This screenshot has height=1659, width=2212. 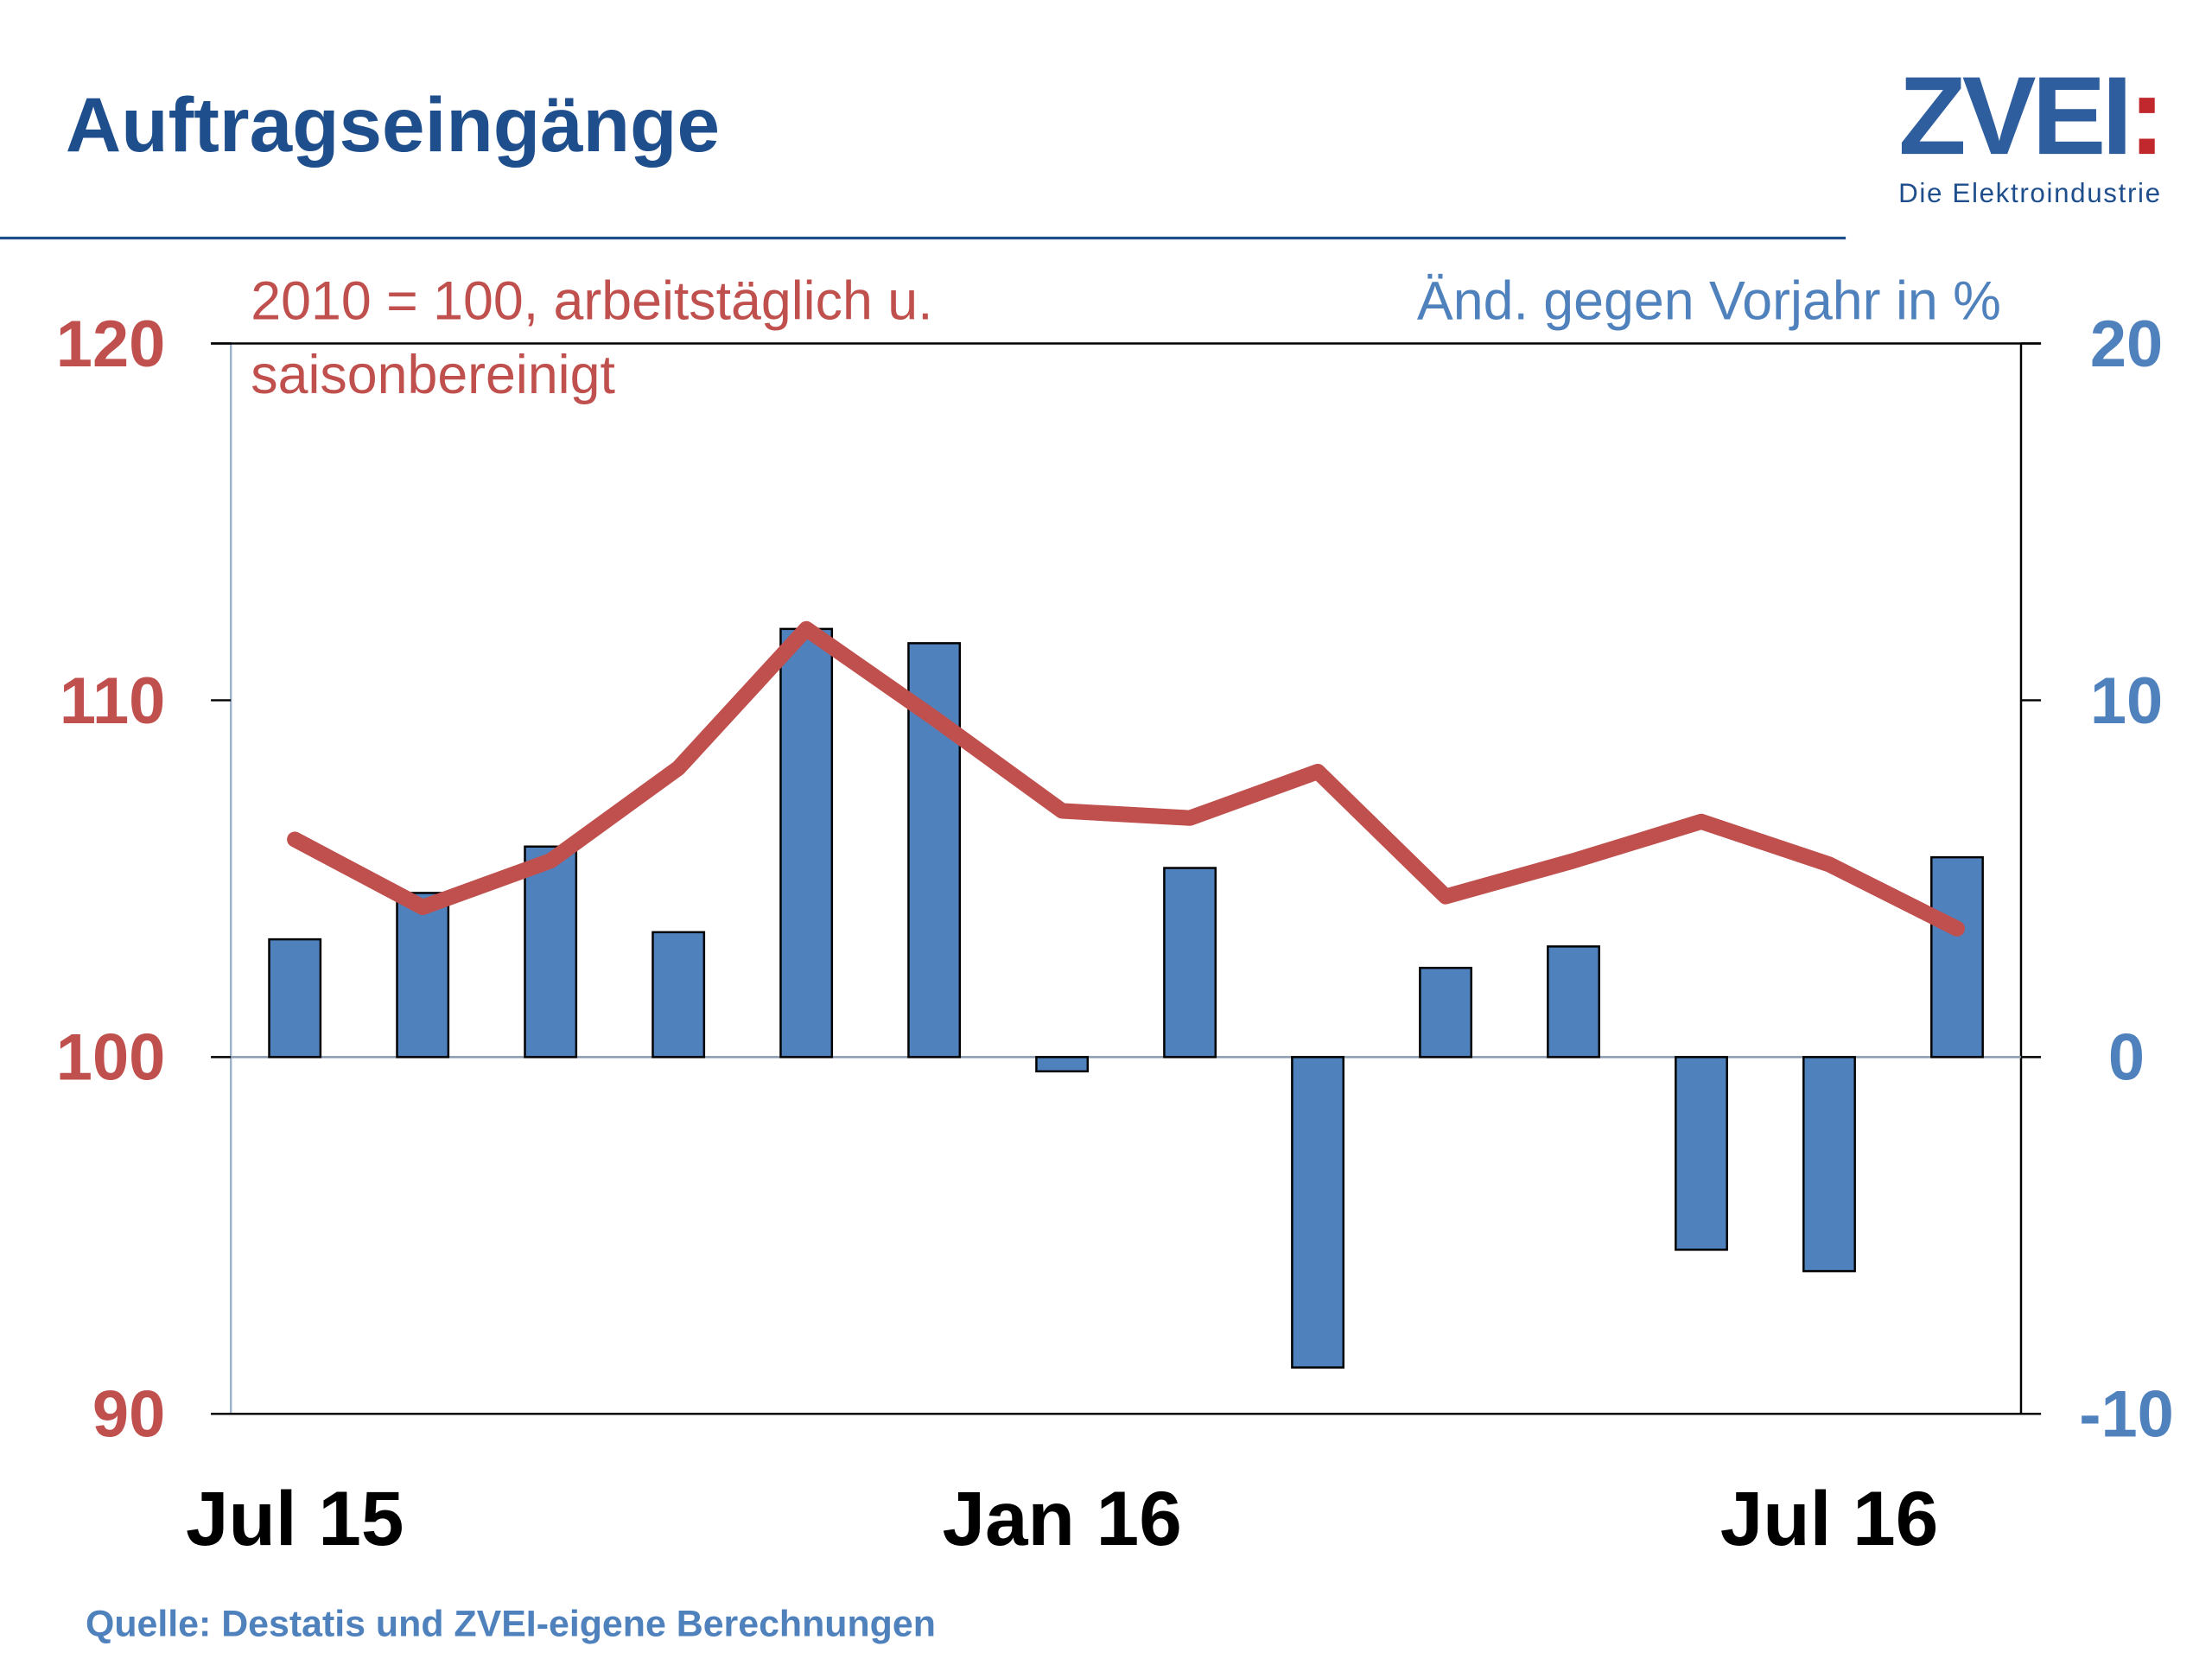 What do you see at coordinates (2144, 116) in the screenshot?
I see `logo-colon: :` at bounding box center [2144, 116].